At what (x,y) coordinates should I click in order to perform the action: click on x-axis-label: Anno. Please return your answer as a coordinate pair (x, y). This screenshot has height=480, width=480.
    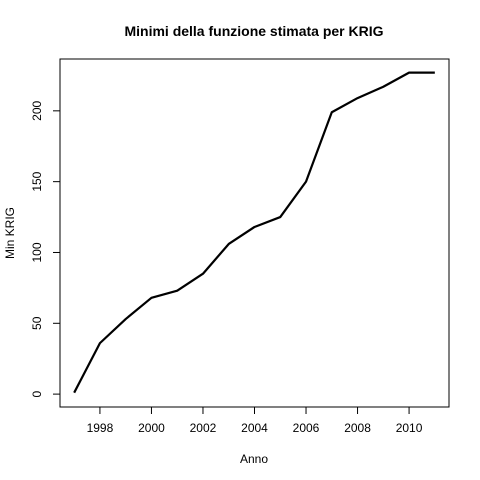
    Looking at the image, I should click on (254, 459).